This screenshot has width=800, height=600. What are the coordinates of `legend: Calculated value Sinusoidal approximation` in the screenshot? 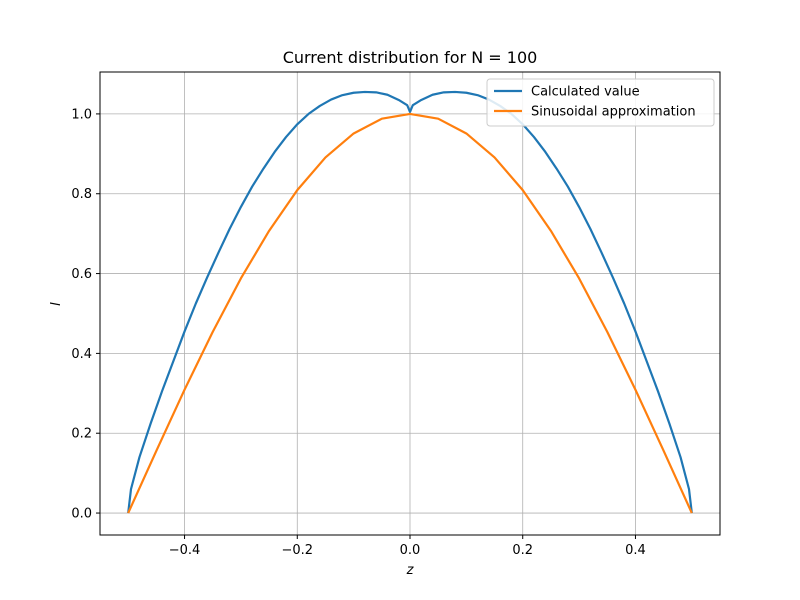 It's located at (600, 102).